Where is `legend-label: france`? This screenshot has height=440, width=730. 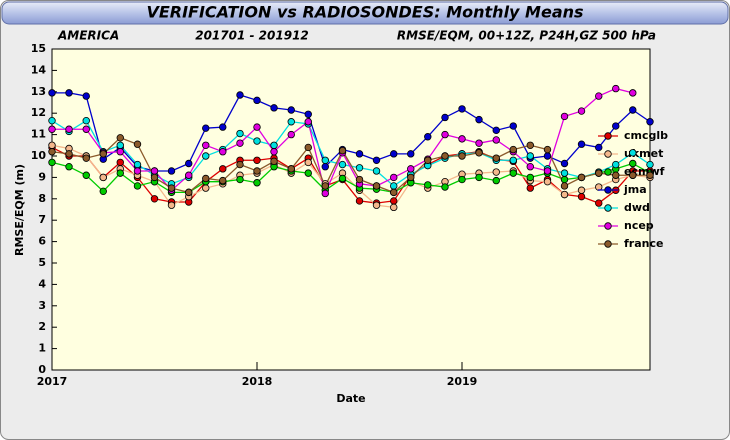
legend-label: france is located at coordinates (643, 243).